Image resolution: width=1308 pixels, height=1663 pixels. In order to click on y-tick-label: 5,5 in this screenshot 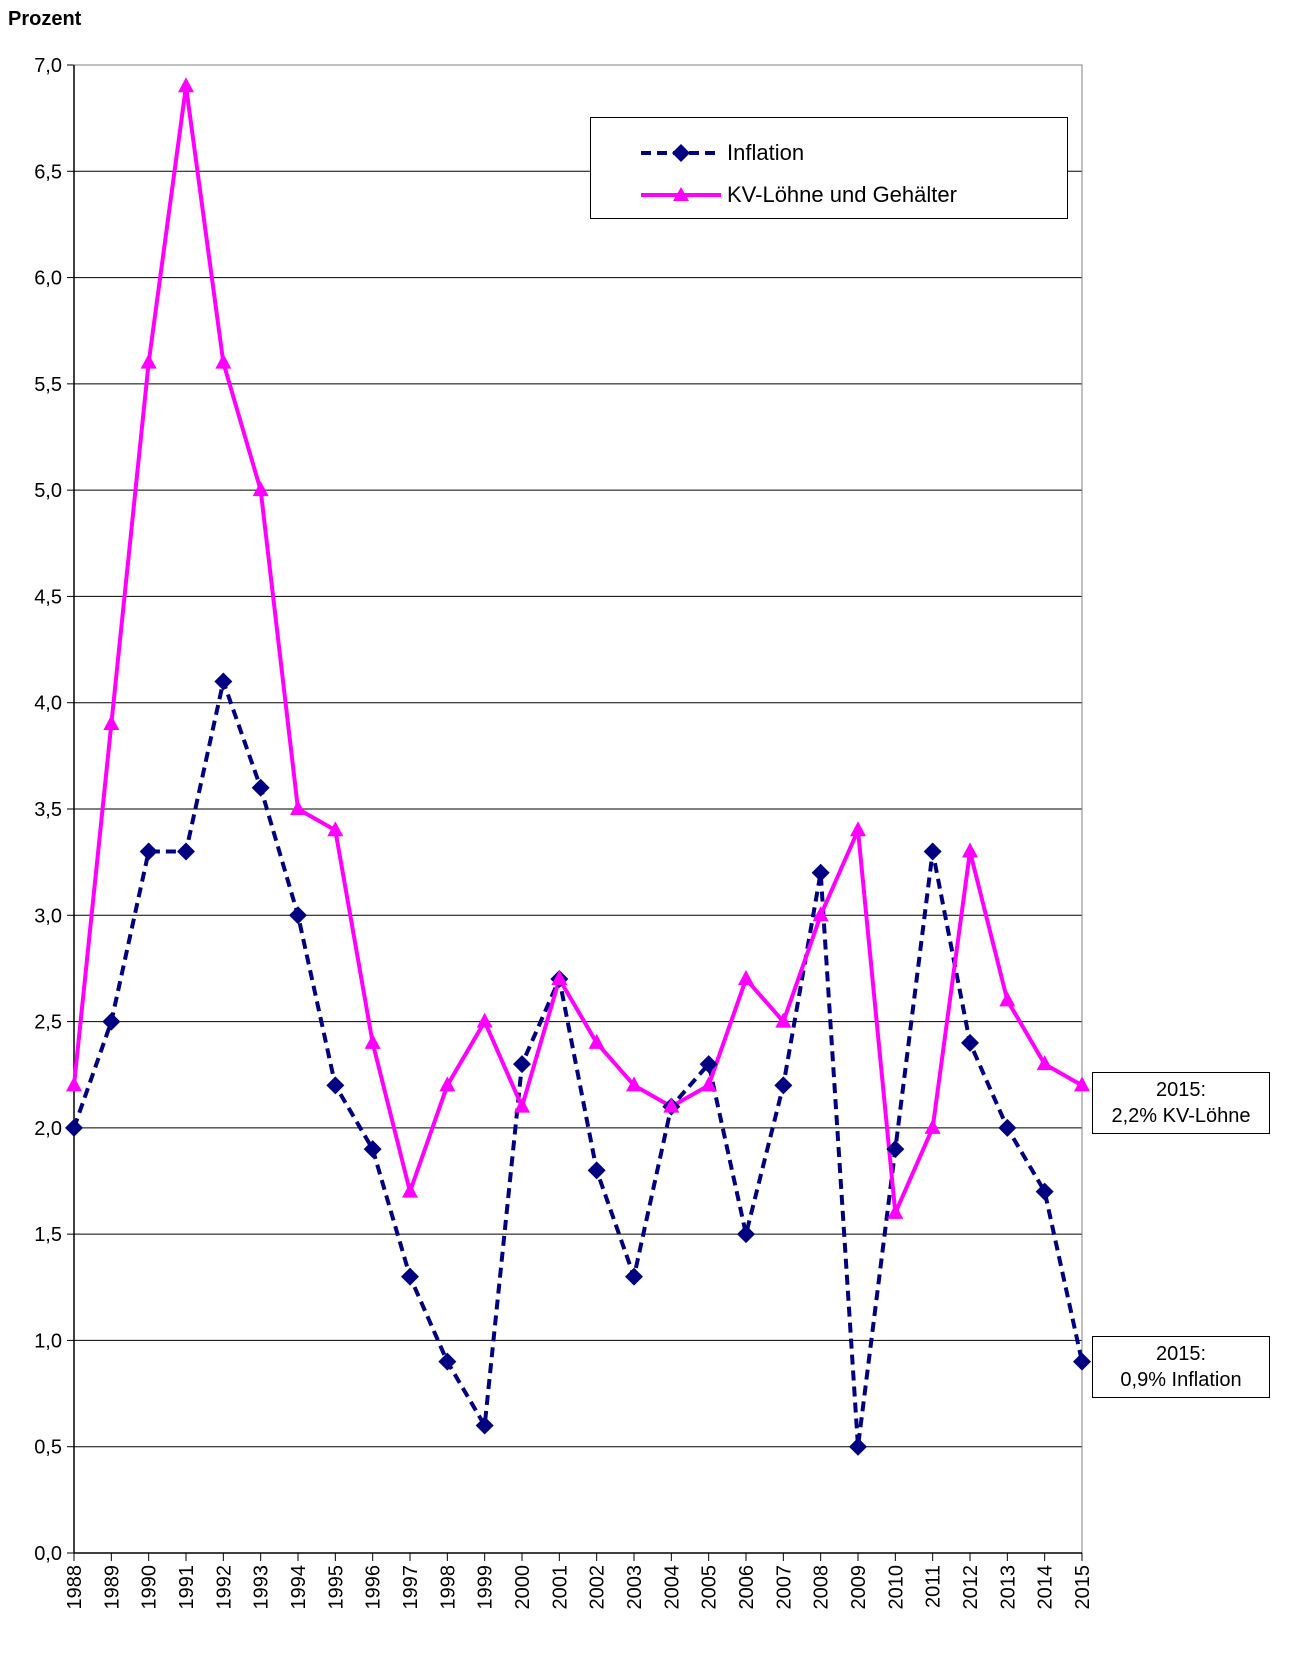, I will do `click(48, 385)`.